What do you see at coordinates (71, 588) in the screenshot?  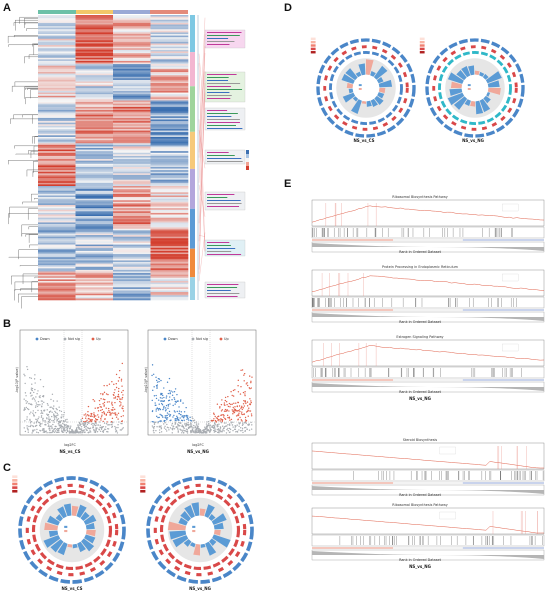 I see `circos-caption-c1: NS_vs_CS` at bounding box center [71, 588].